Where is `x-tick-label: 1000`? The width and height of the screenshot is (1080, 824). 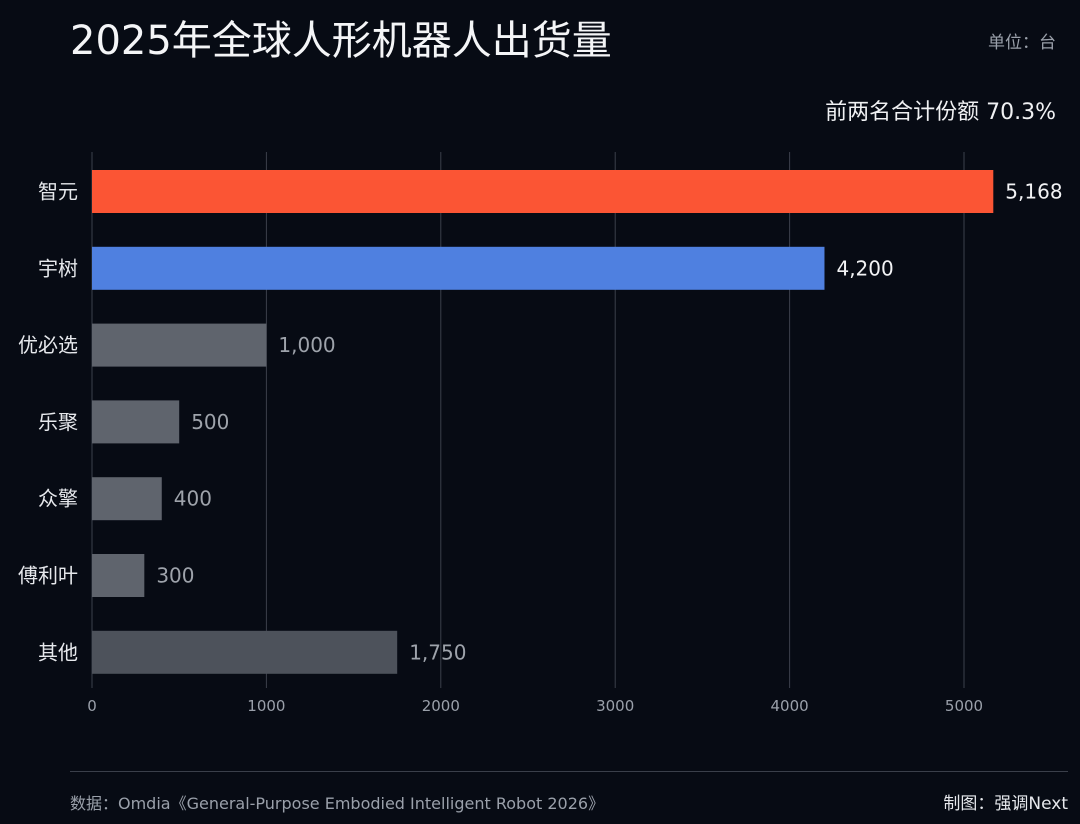
x-tick-label: 1000 is located at coordinates (266, 706).